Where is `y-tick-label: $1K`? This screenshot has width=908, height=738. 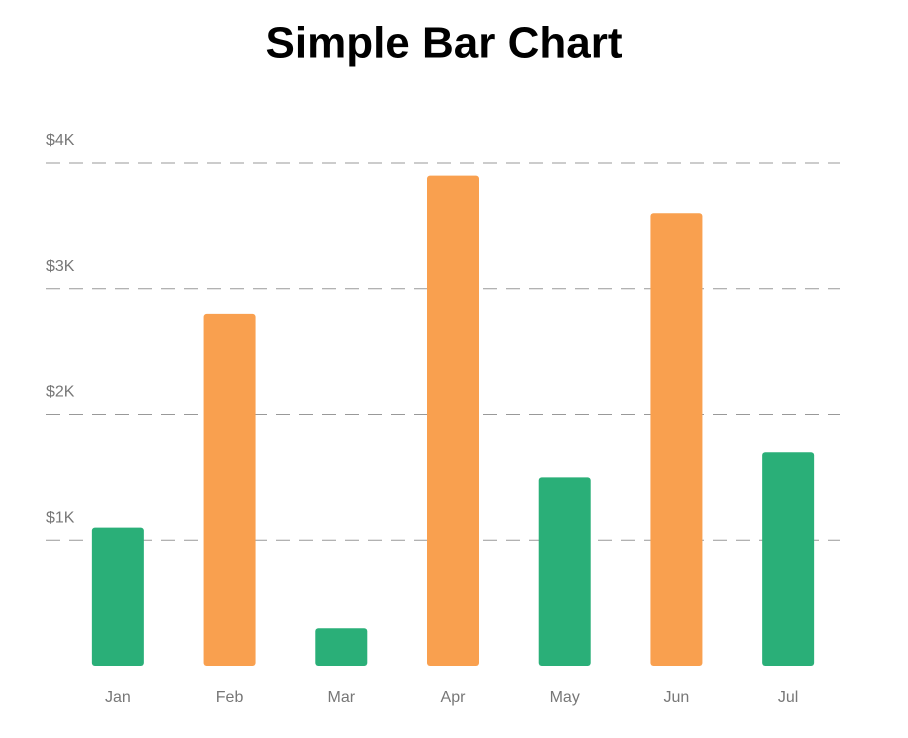 y-tick-label: $1K is located at coordinates (60, 517).